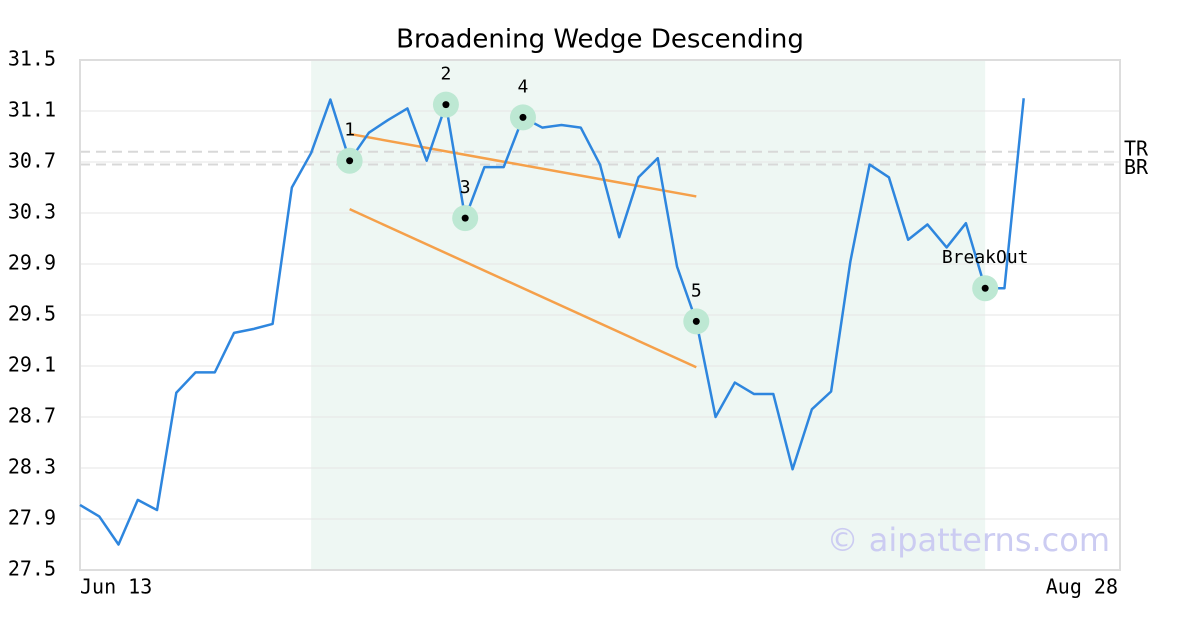 The width and height of the screenshot is (1200, 630). I want to click on level-label: BR, so click(1136, 167).